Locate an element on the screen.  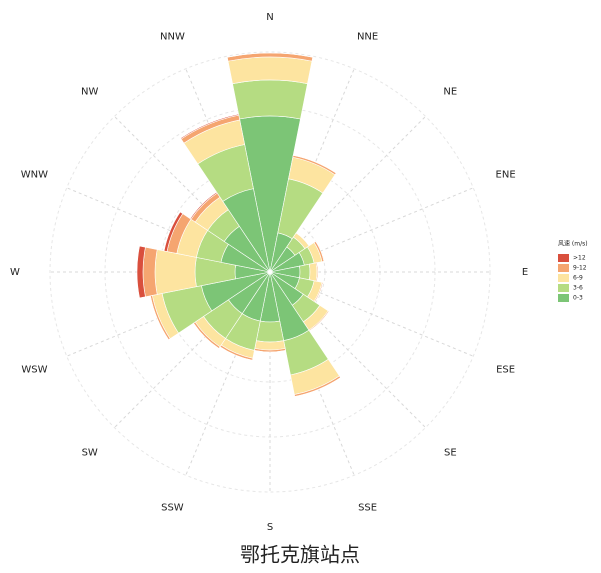
center is located at coordinates (270, 272).